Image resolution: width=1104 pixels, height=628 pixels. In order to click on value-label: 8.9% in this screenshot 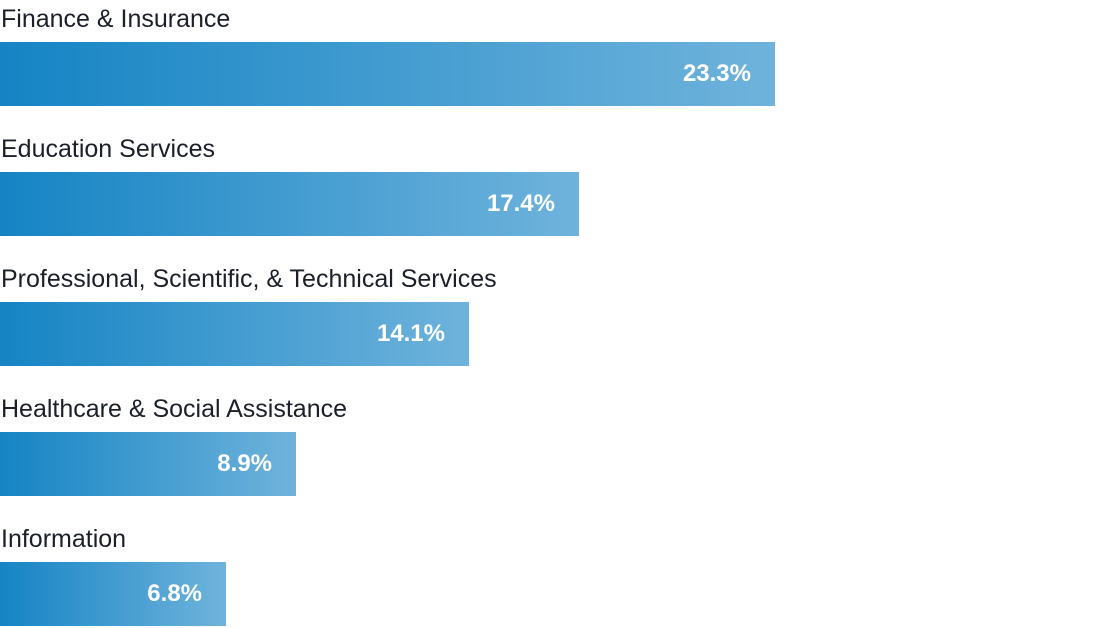, I will do `click(244, 463)`.